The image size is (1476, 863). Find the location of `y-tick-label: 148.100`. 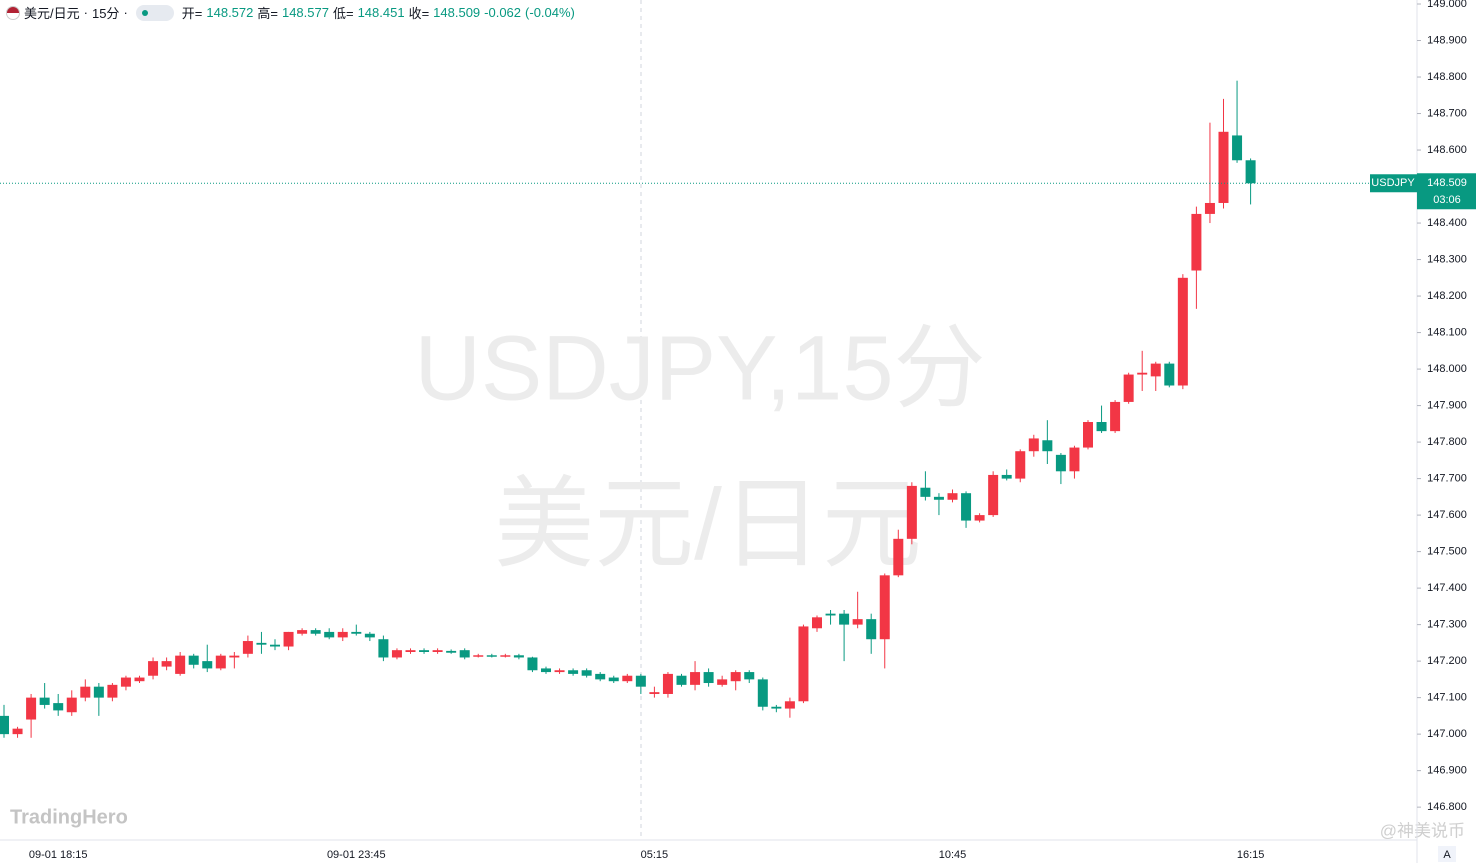

y-tick-label: 148.100 is located at coordinates (1447, 332).